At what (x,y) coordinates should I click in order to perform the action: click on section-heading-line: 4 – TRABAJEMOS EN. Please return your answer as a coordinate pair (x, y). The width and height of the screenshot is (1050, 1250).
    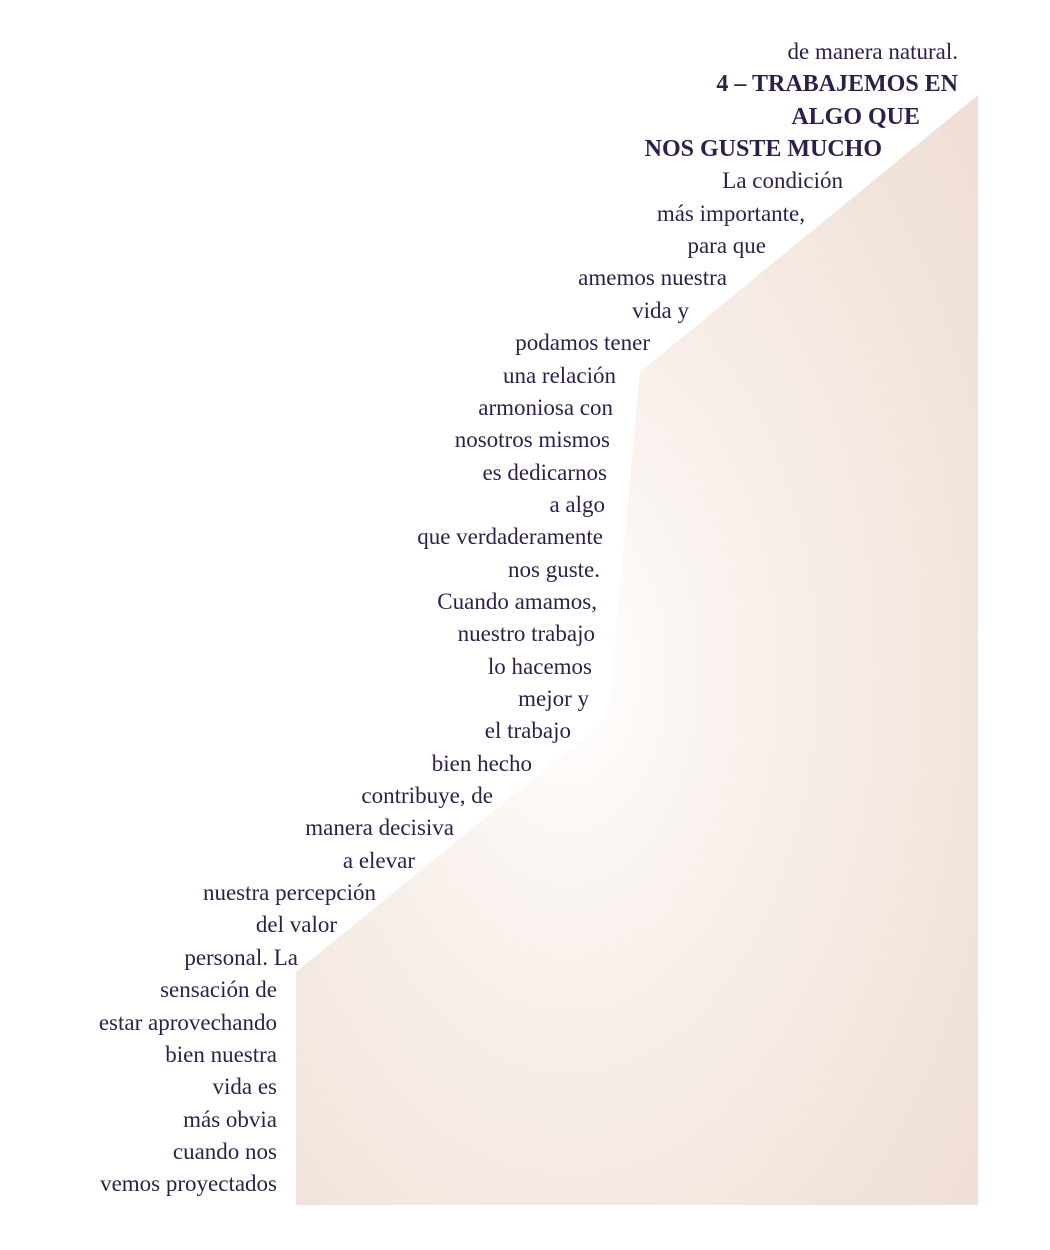
    Looking at the image, I should click on (837, 84).